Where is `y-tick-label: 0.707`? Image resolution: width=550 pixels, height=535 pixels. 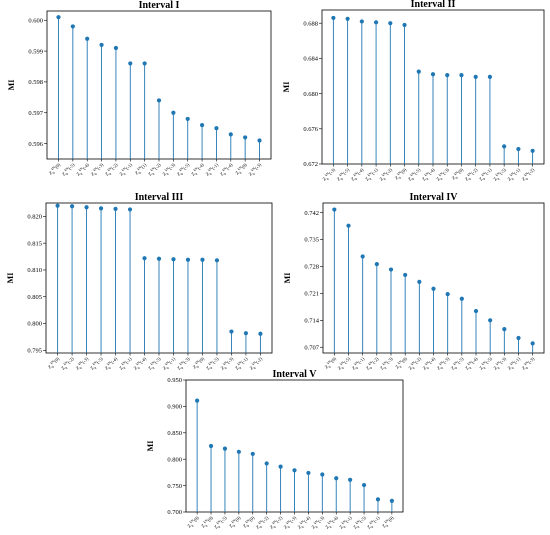 y-tick-label: 0.707 is located at coordinates (311, 347).